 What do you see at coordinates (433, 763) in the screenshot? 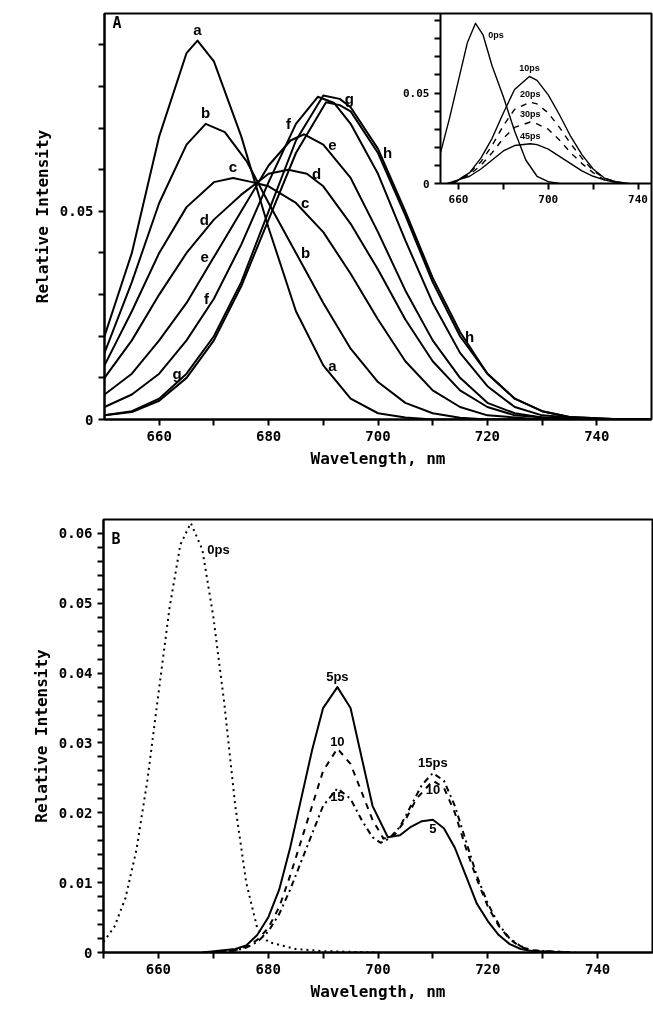
I see `annotation: 15ps` at bounding box center [433, 763].